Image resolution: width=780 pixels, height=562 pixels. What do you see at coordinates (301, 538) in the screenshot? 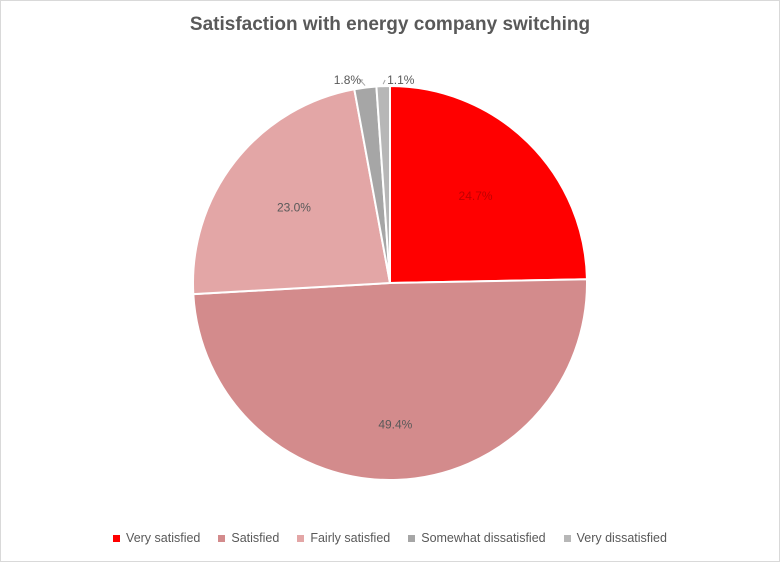
I see `legend-swatch-fairly-satisfied` at bounding box center [301, 538].